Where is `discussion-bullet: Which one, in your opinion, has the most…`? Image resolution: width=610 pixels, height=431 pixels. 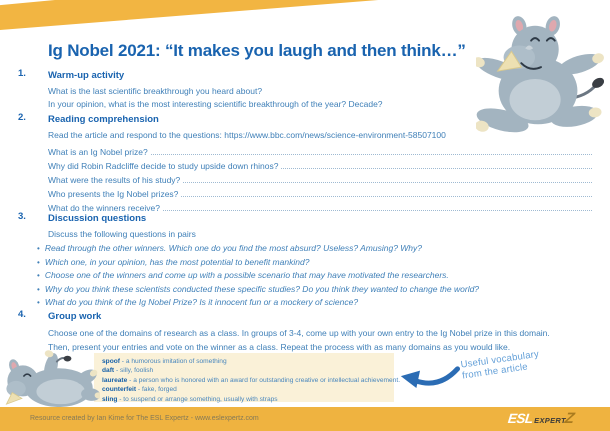 discussion-bullet: Which one, in your opinion, has the most… is located at coordinates (314, 263).